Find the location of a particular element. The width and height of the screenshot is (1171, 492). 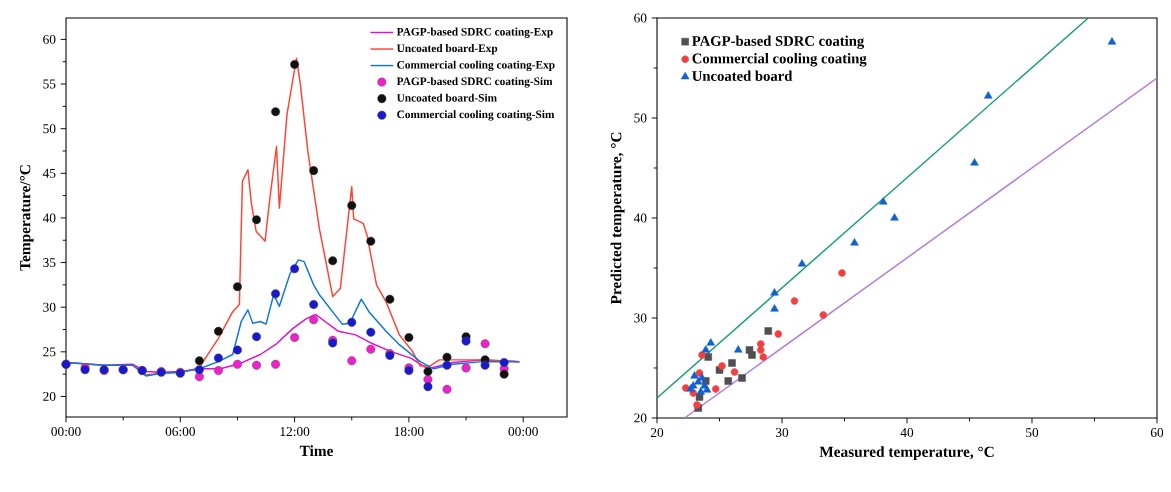

x-tick-label: 12:00 is located at coordinates (295, 432).